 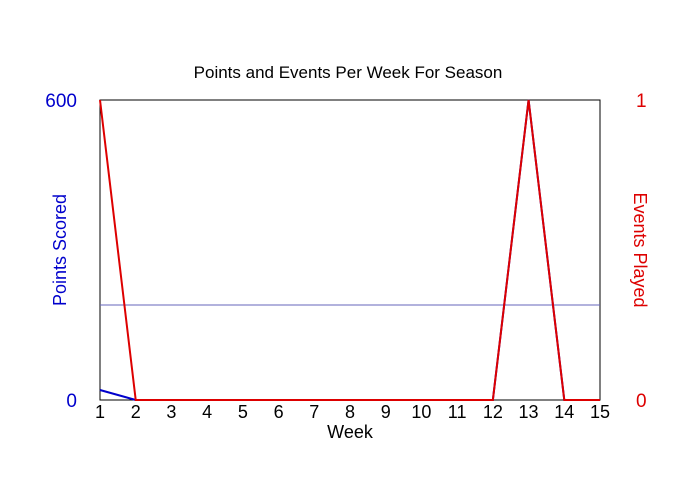 What do you see at coordinates (421, 412) in the screenshot?
I see `x-tick-label: 10` at bounding box center [421, 412].